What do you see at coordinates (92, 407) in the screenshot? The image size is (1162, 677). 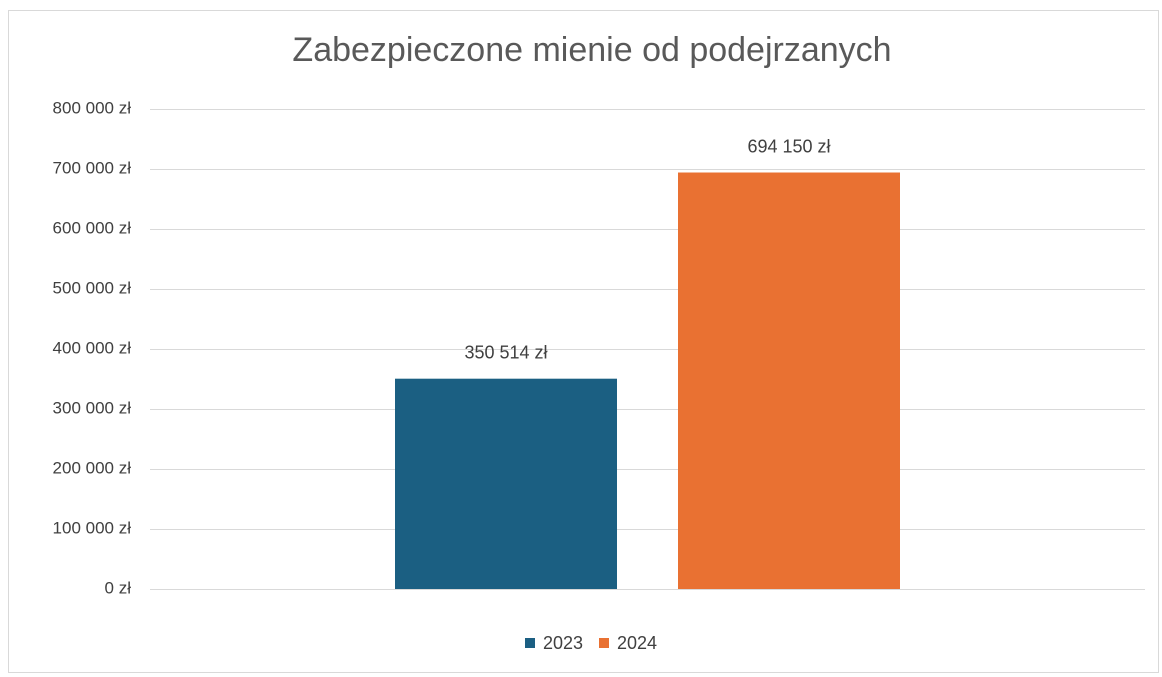 I see `y-tick-label: 300 000 zł` at bounding box center [92, 407].